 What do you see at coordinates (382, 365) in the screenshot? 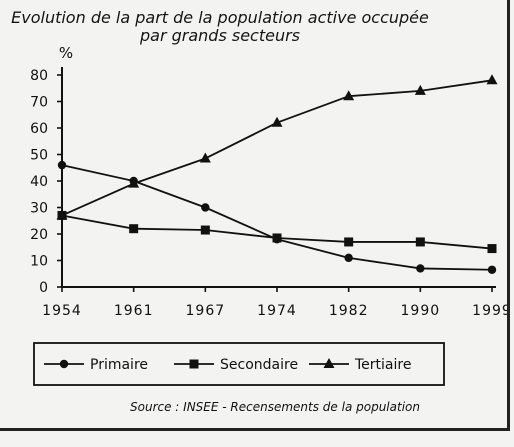
I see `legend-label-tertiaire: Tertiaire` at bounding box center [382, 365].